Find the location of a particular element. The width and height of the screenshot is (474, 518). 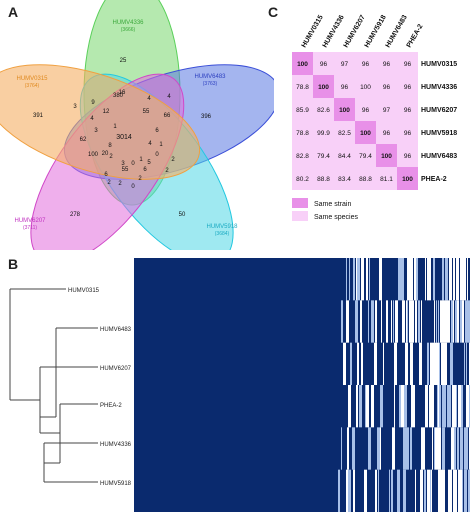

panel-a-letter: A is located at coordinates (13, 12).